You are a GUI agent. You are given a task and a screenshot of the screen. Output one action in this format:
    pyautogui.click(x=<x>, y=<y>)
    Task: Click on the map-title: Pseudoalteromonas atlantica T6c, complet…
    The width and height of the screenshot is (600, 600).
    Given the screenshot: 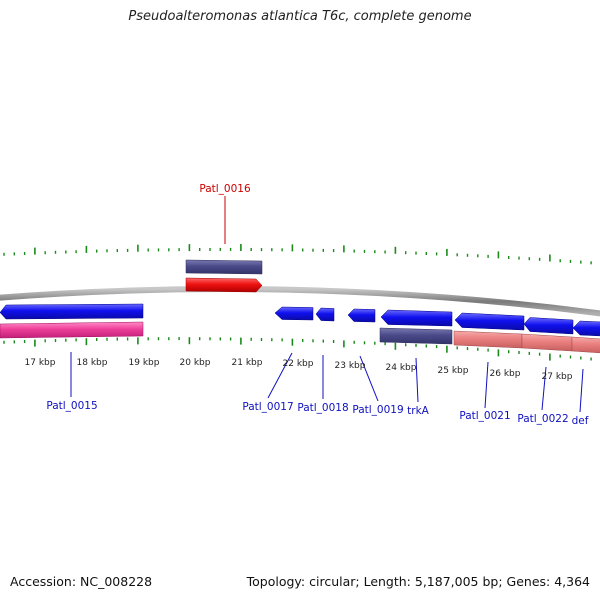 What is the action you would take?
    pyautogui.click(x=300, y=16)
    